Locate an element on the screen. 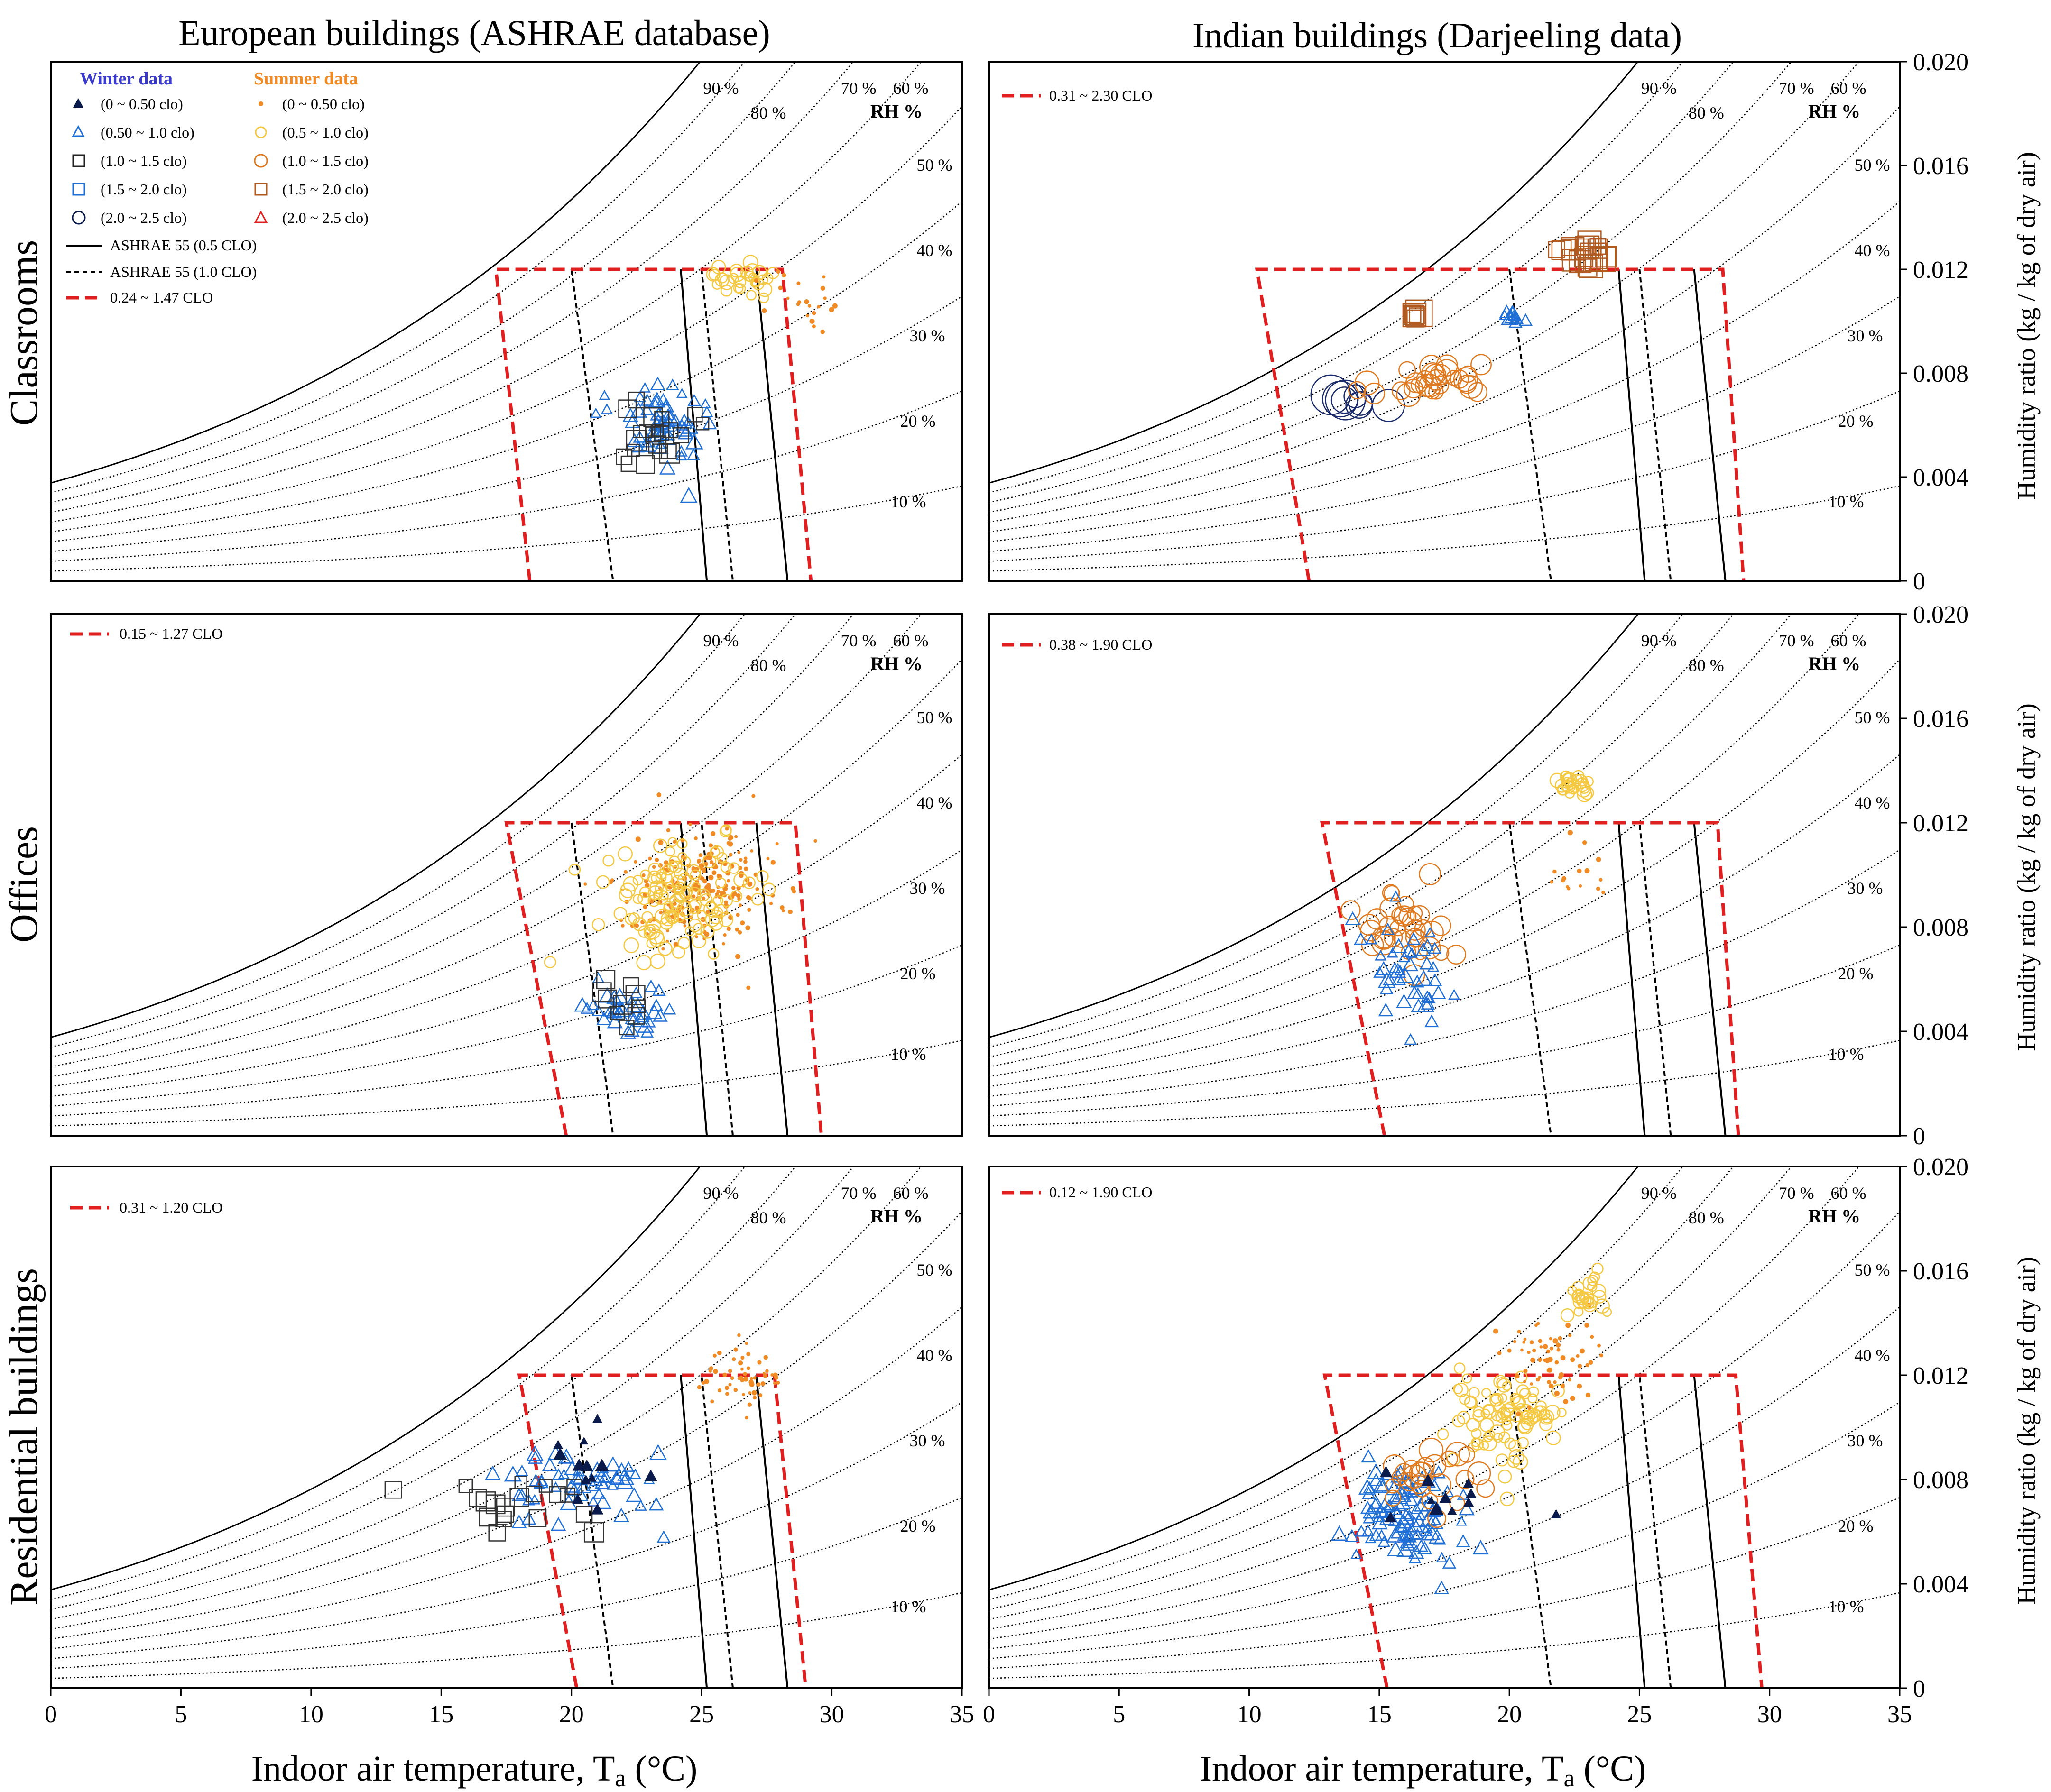 The height and width of the screenshot is (1792, 2051). x-axis-title-right: Indoor air temperature, Ta (°C) is located at coordinates (1423, 1770).